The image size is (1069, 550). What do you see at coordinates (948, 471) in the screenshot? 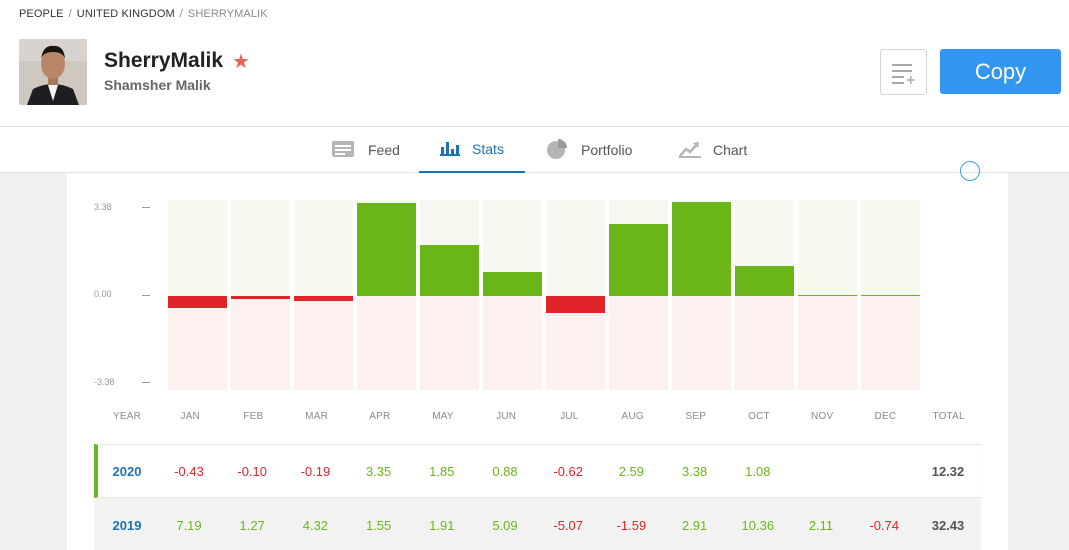
I see `total-cell: 12.32` at bounding box center [948, 471].